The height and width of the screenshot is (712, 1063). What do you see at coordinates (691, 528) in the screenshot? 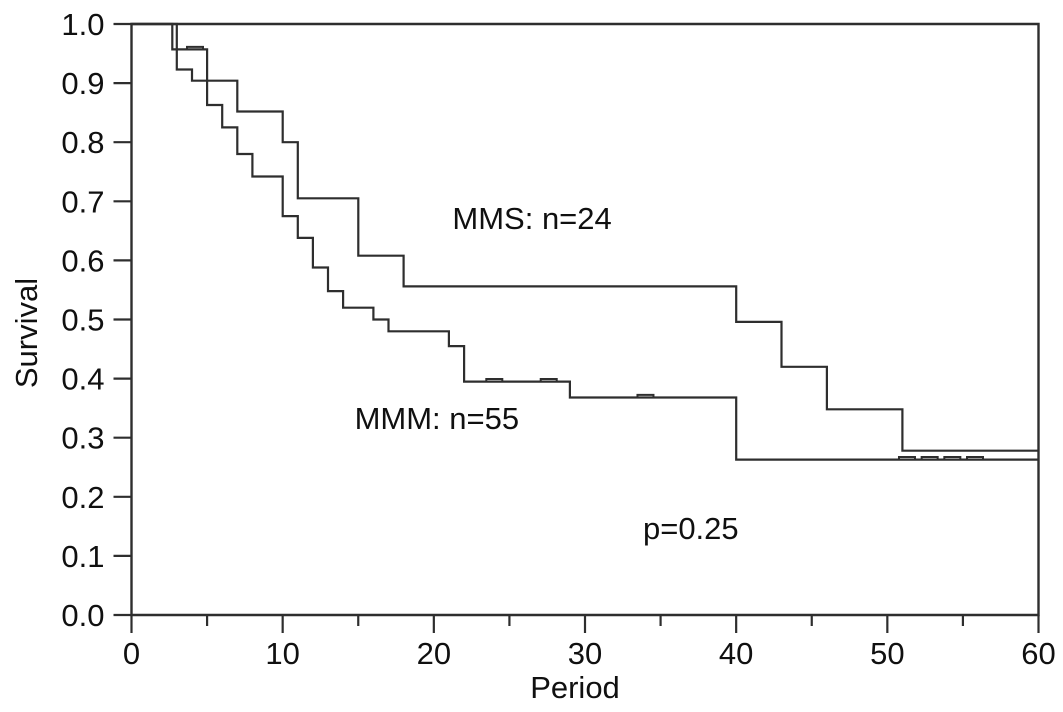
I see `annotation-p: p=0.25` at bounding box center [691, 528].